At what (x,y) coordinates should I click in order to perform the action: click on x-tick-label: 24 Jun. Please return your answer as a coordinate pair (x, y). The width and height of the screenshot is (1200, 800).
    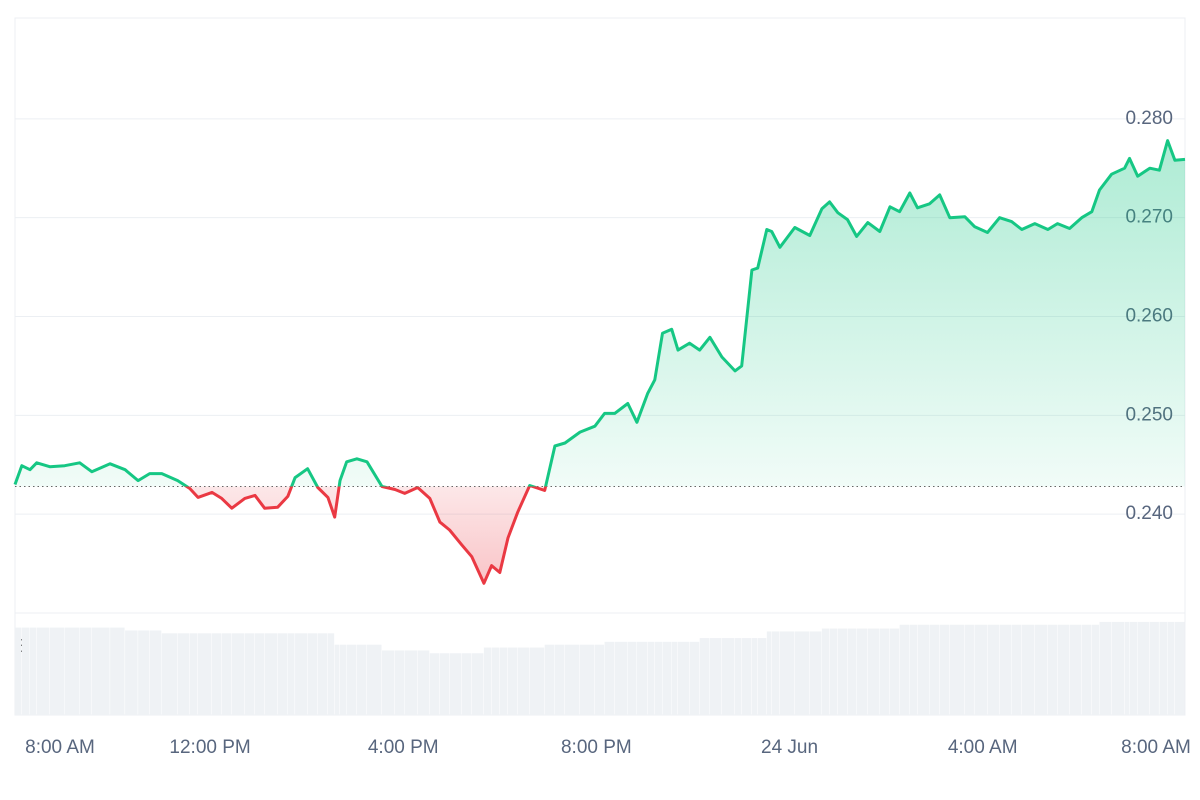
    Looking at the image, I should click on (789, 747).